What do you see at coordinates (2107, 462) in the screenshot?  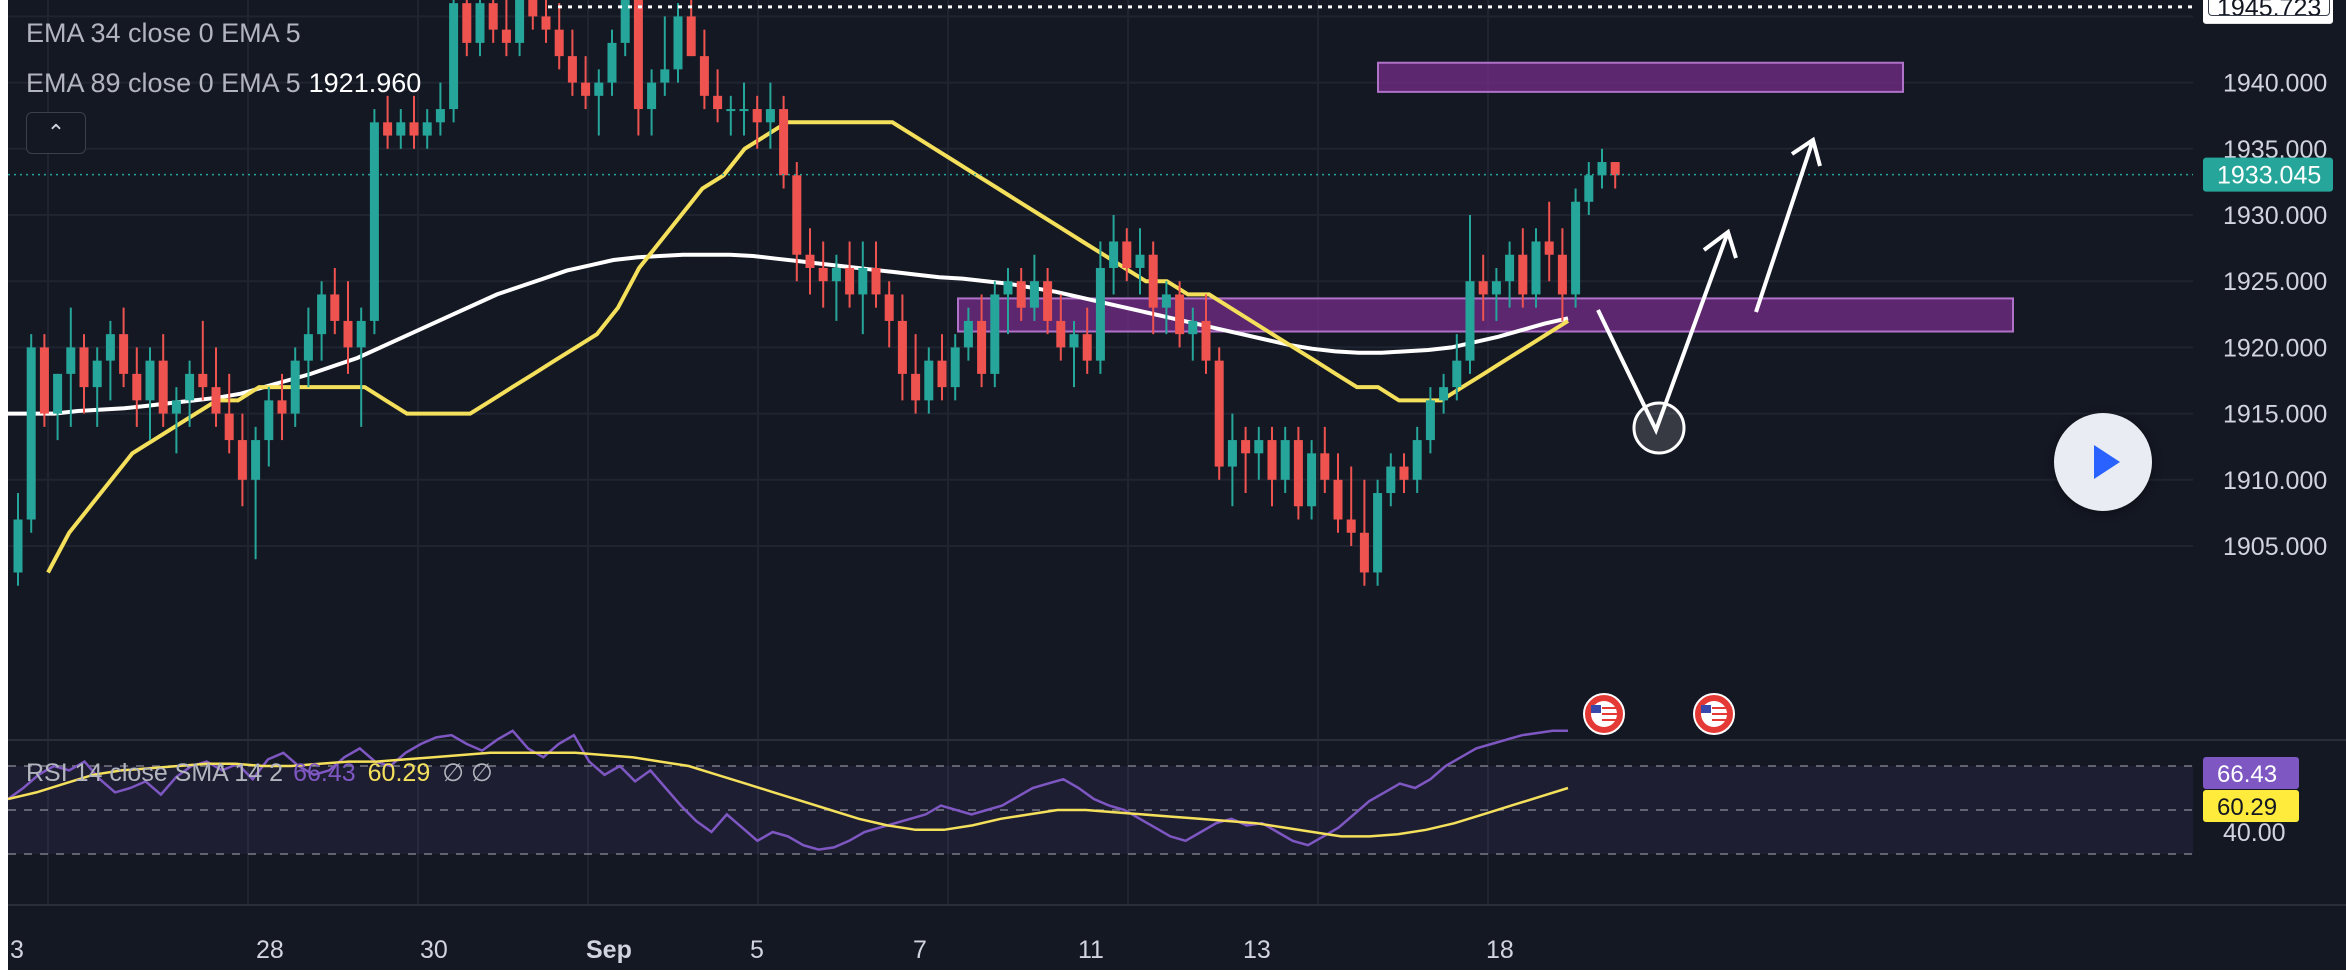 I see `play-icon` at bounding box center [2107, 462].